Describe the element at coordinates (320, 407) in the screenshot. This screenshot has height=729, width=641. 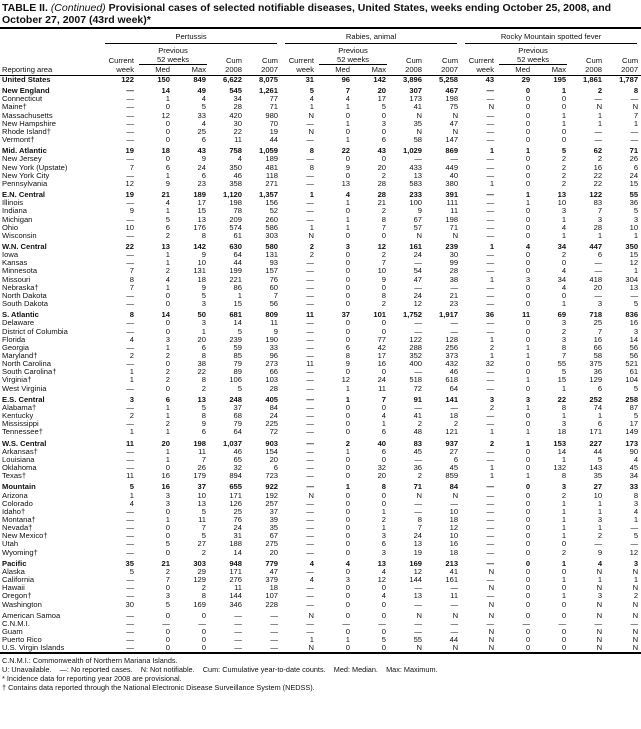
I see `table-row: Alabama† — 1 5 37 84 — 0 0 — — 2 1 8 74 87` at that location.